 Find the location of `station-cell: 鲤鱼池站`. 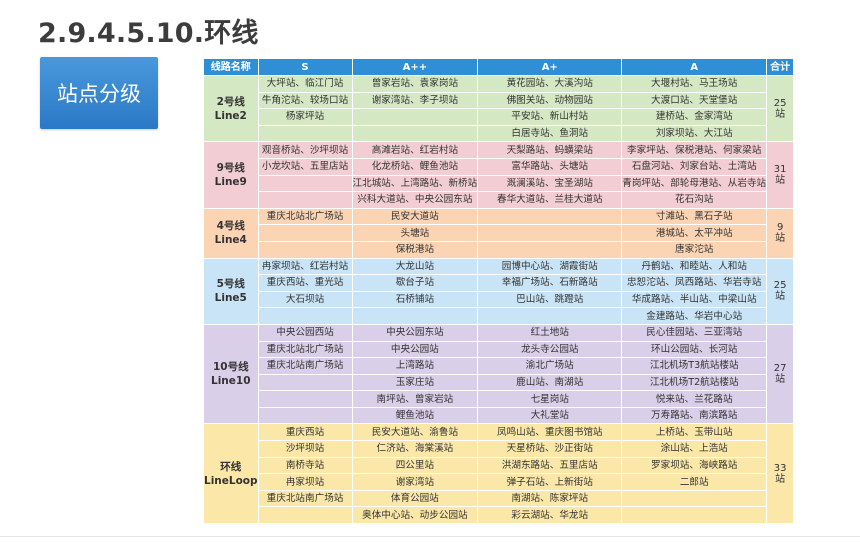

station-cell: 鲤鱼池站 is located at coordinates (415, 415).